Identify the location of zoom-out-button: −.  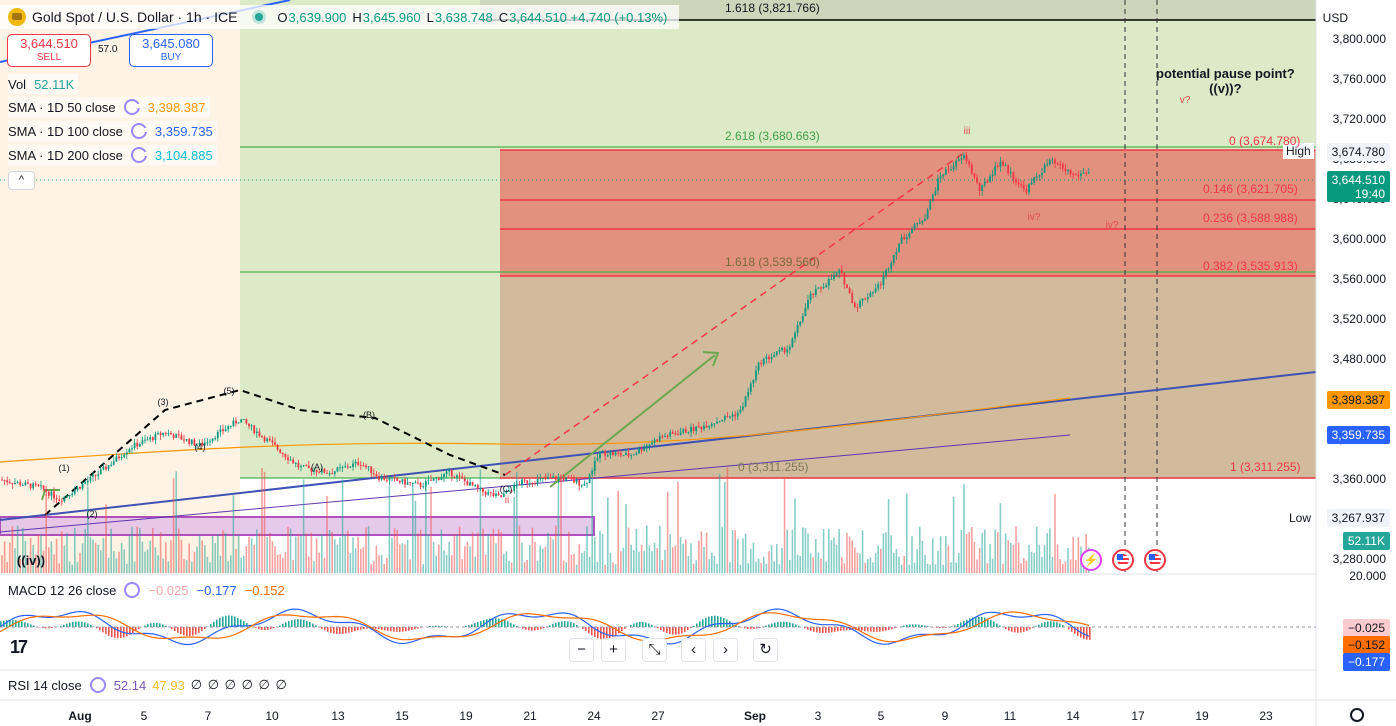
(581, 650).